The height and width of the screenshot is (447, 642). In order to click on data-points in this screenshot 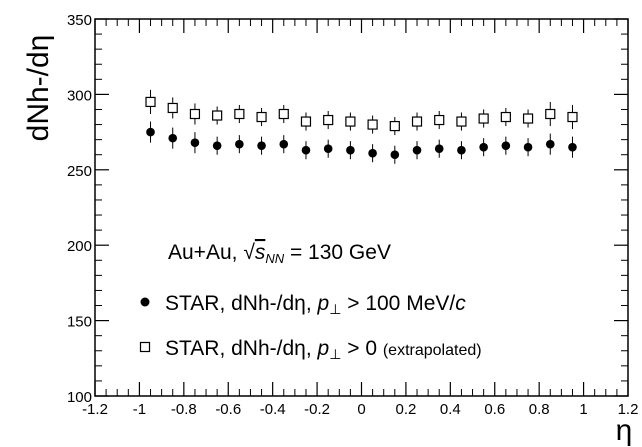, I will do `click(361, 126)`.